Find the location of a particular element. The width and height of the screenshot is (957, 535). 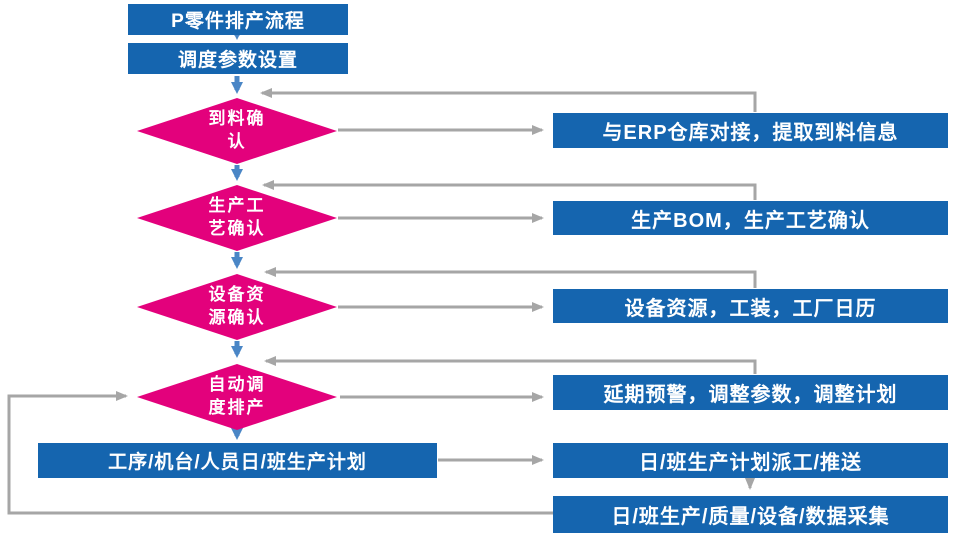

note-erp-warehouse: 与ERP仓库对接，提取到料信息 is located at coordinates (750, 130).